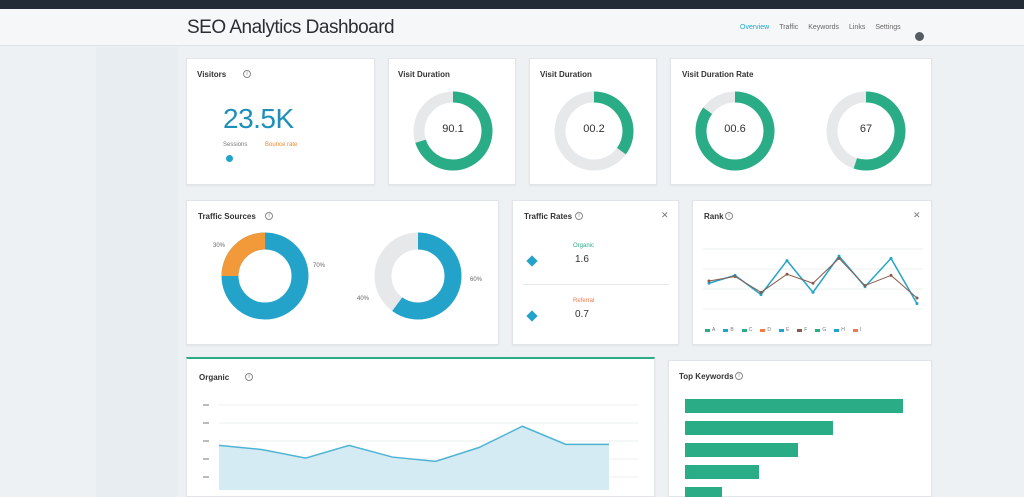 Image resolution: width=1024 pixels, height=497 pixels. What do you see at coordinates (582, 259) in the screenshot?
I see `rates-row1-value: 1.6` at bounding box center [582, 259].